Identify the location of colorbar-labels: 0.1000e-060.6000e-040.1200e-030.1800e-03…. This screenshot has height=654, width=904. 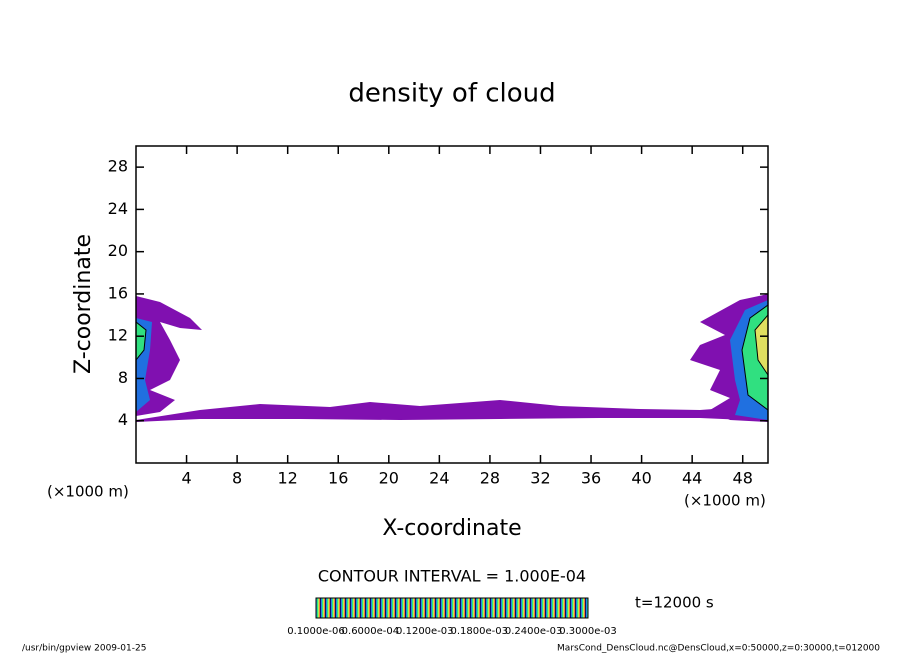
(451, 631).